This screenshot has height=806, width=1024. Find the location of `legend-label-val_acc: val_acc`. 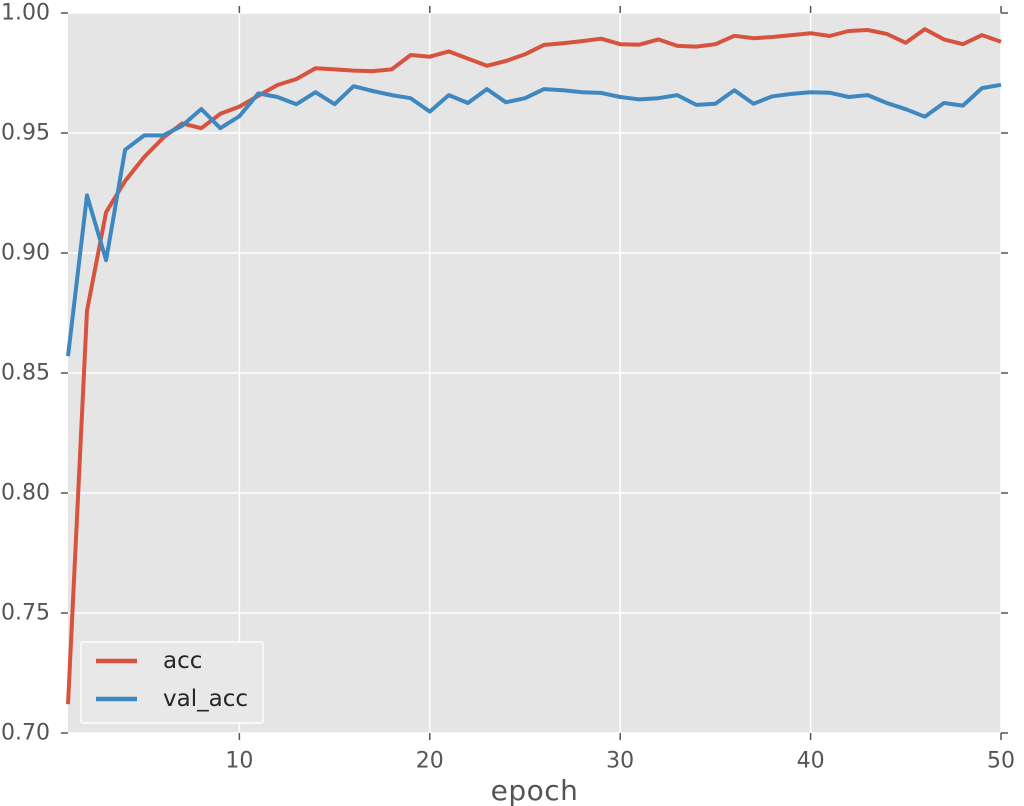

legend-label-val_acc: val_acc is located at coordinates (205, 699).